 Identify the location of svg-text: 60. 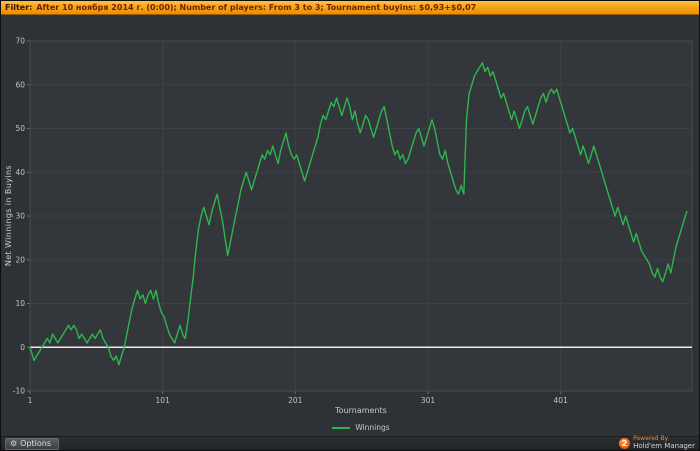
(20, 84).